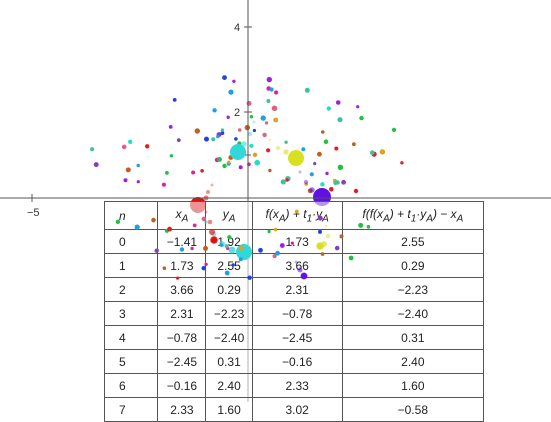  I want to click on table-cell: −0.78, so click(182, 337).